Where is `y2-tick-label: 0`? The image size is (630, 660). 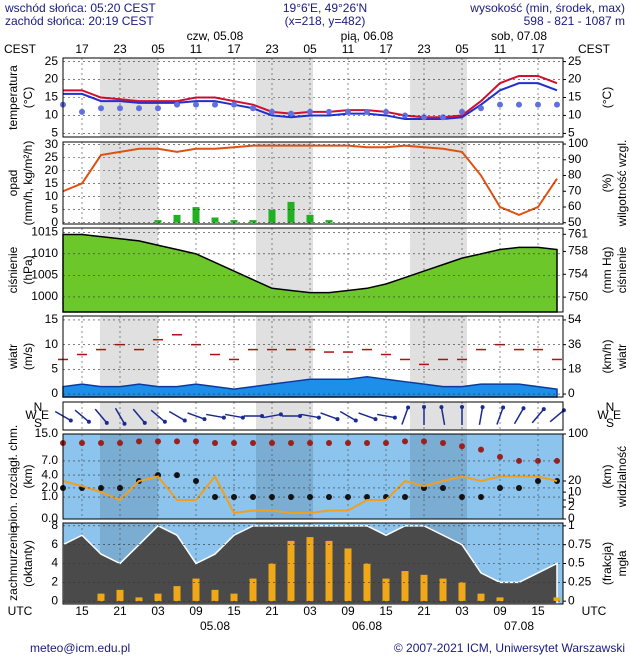 y2-tick-label: 0 is located at coordinates (571, 393).